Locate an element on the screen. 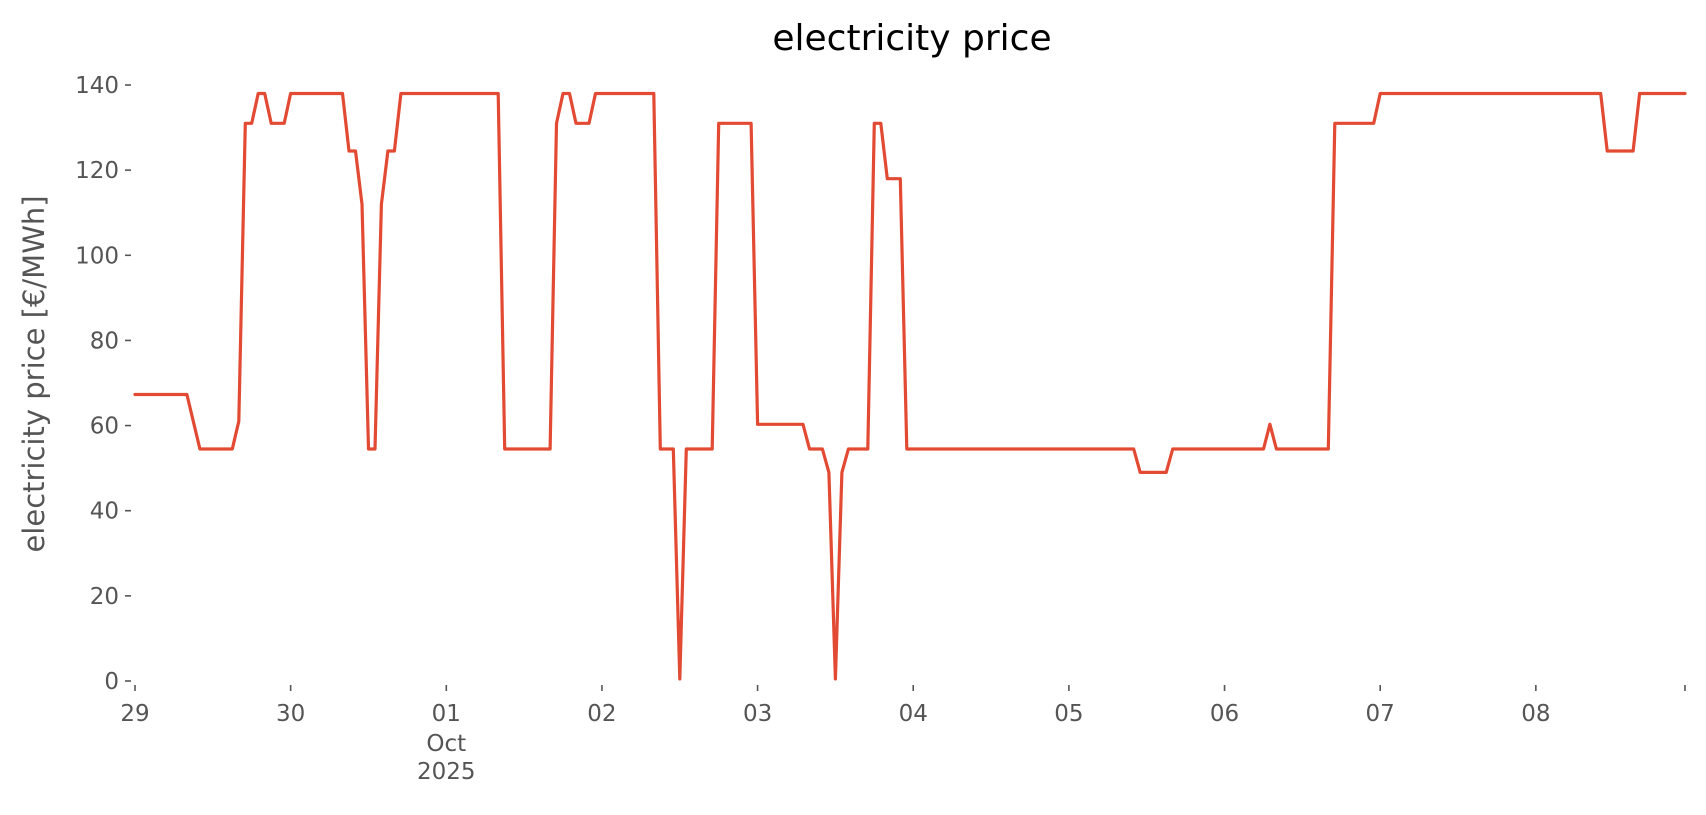  x-tick-label: 02 is located at coordinates (601, 714).